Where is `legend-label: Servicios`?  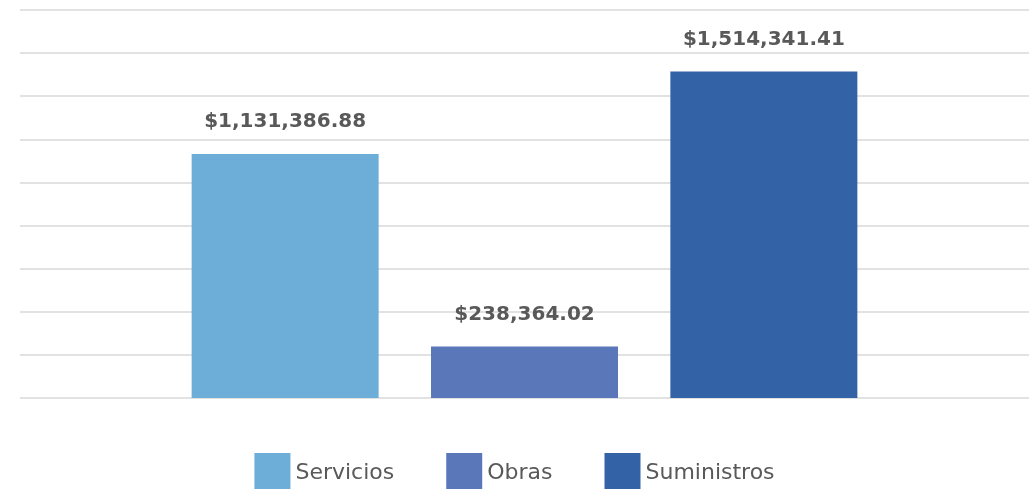 legend-label: Servicios is located at coordinates (345, 471).